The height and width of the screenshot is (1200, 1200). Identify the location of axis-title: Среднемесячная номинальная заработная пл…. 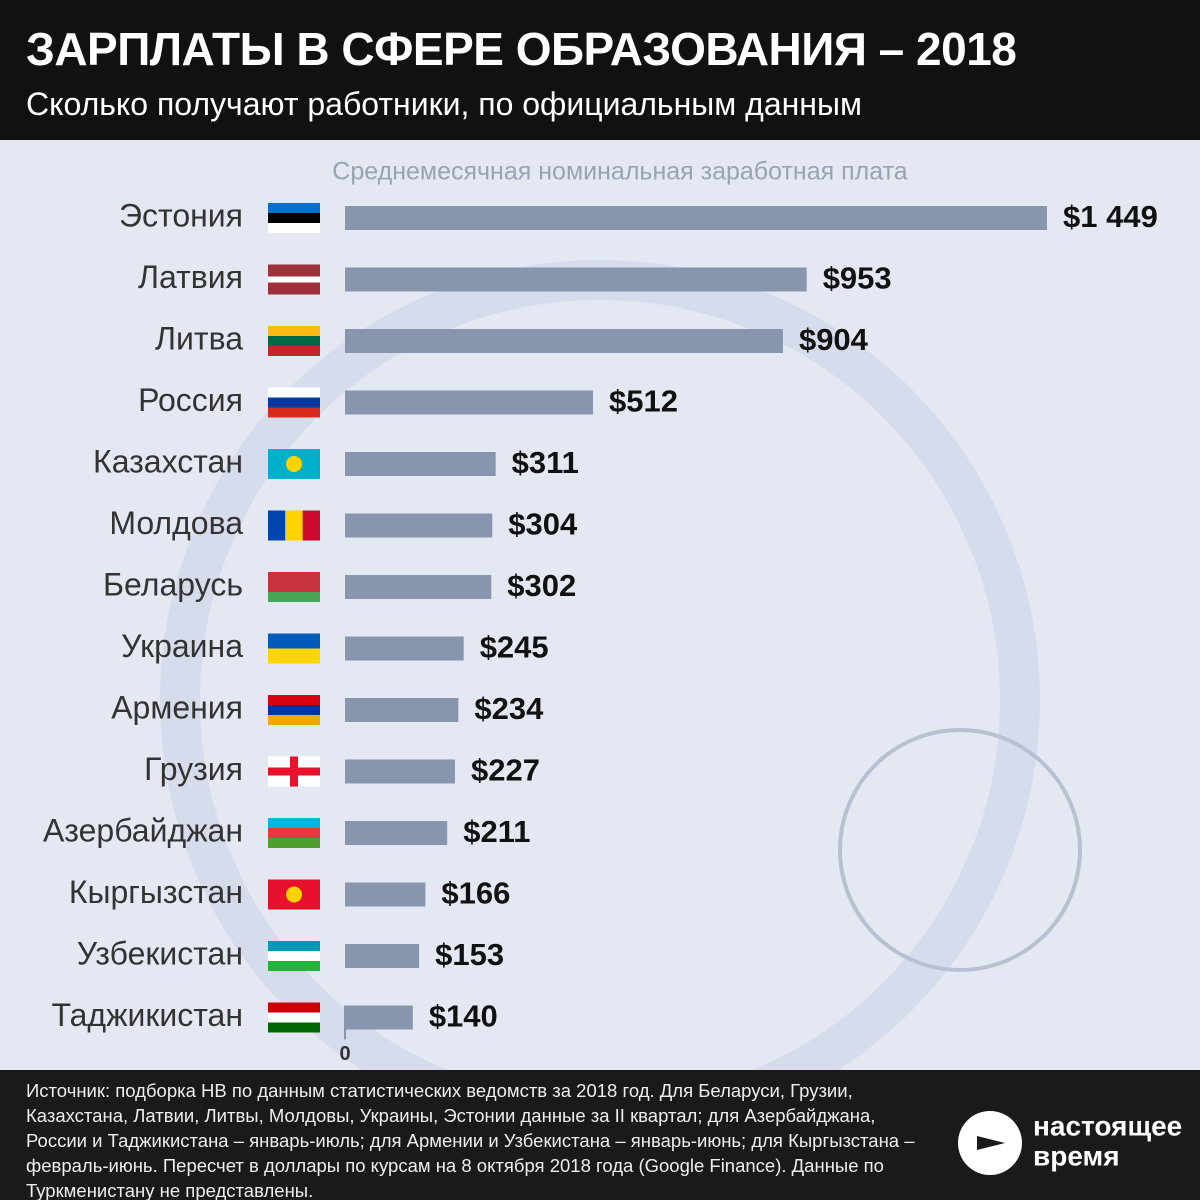
(619, 172).